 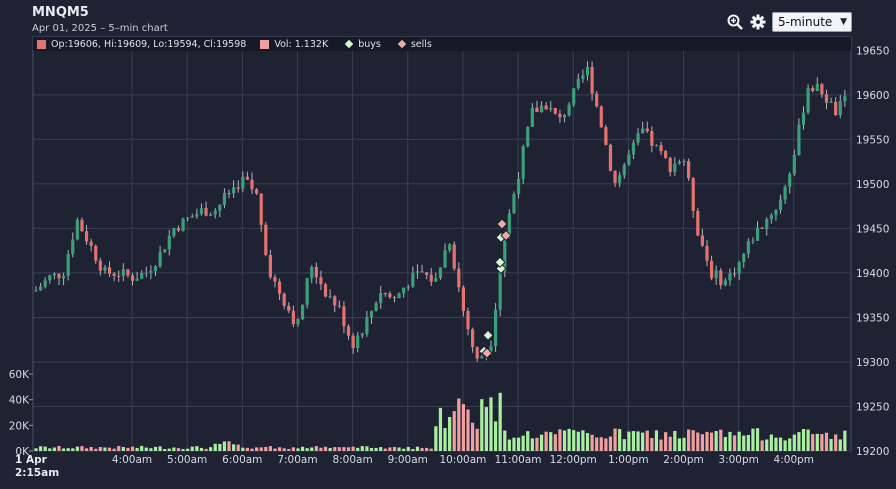 I want to click on x-tick-label: 12:00pm, so click(x=573, y=460).